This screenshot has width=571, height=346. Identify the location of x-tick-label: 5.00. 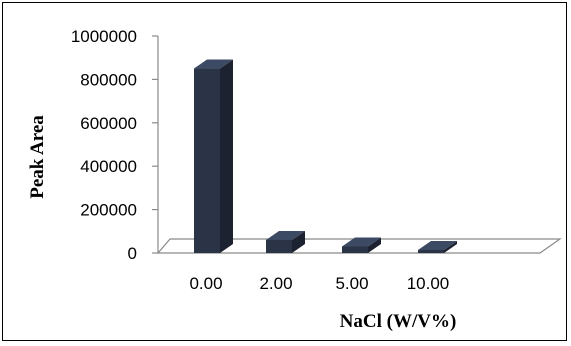
(351, 283).